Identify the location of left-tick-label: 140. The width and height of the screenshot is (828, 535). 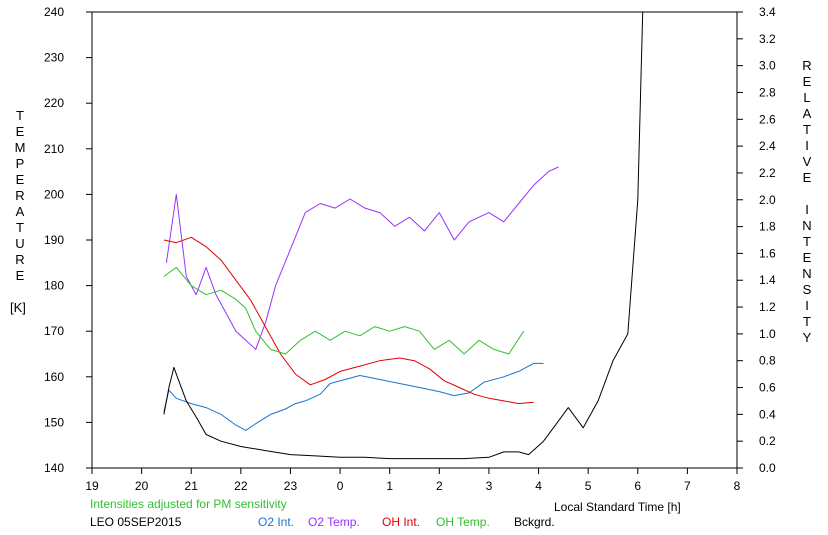
(54, 468).